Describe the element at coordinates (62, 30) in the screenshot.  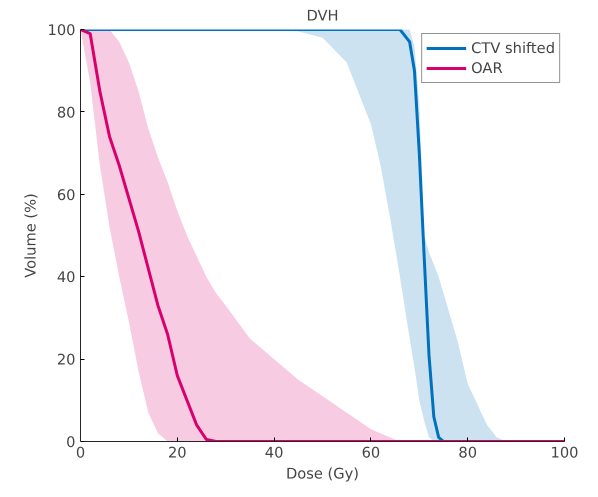
I see `y-tick-label: 100` at that location.